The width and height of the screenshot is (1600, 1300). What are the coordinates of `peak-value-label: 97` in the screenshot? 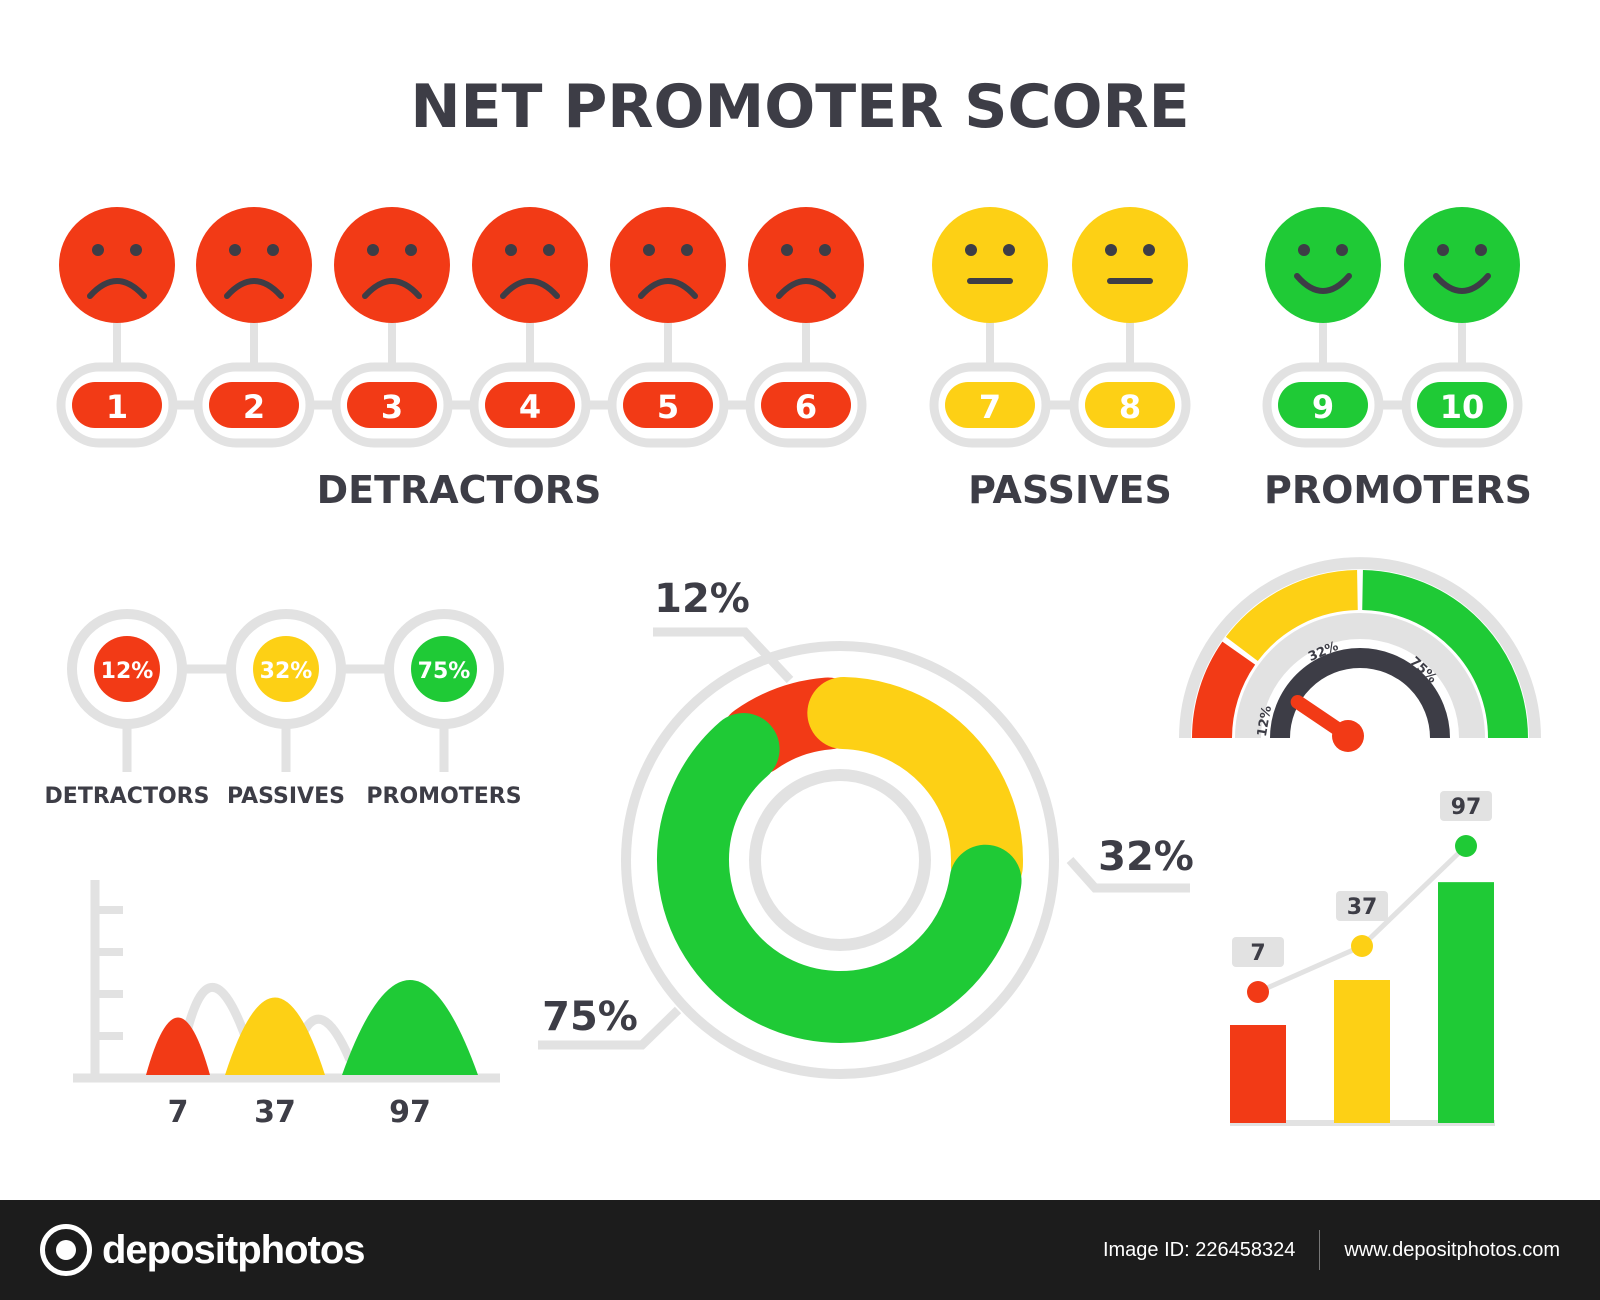 It's located at (410, 1112).